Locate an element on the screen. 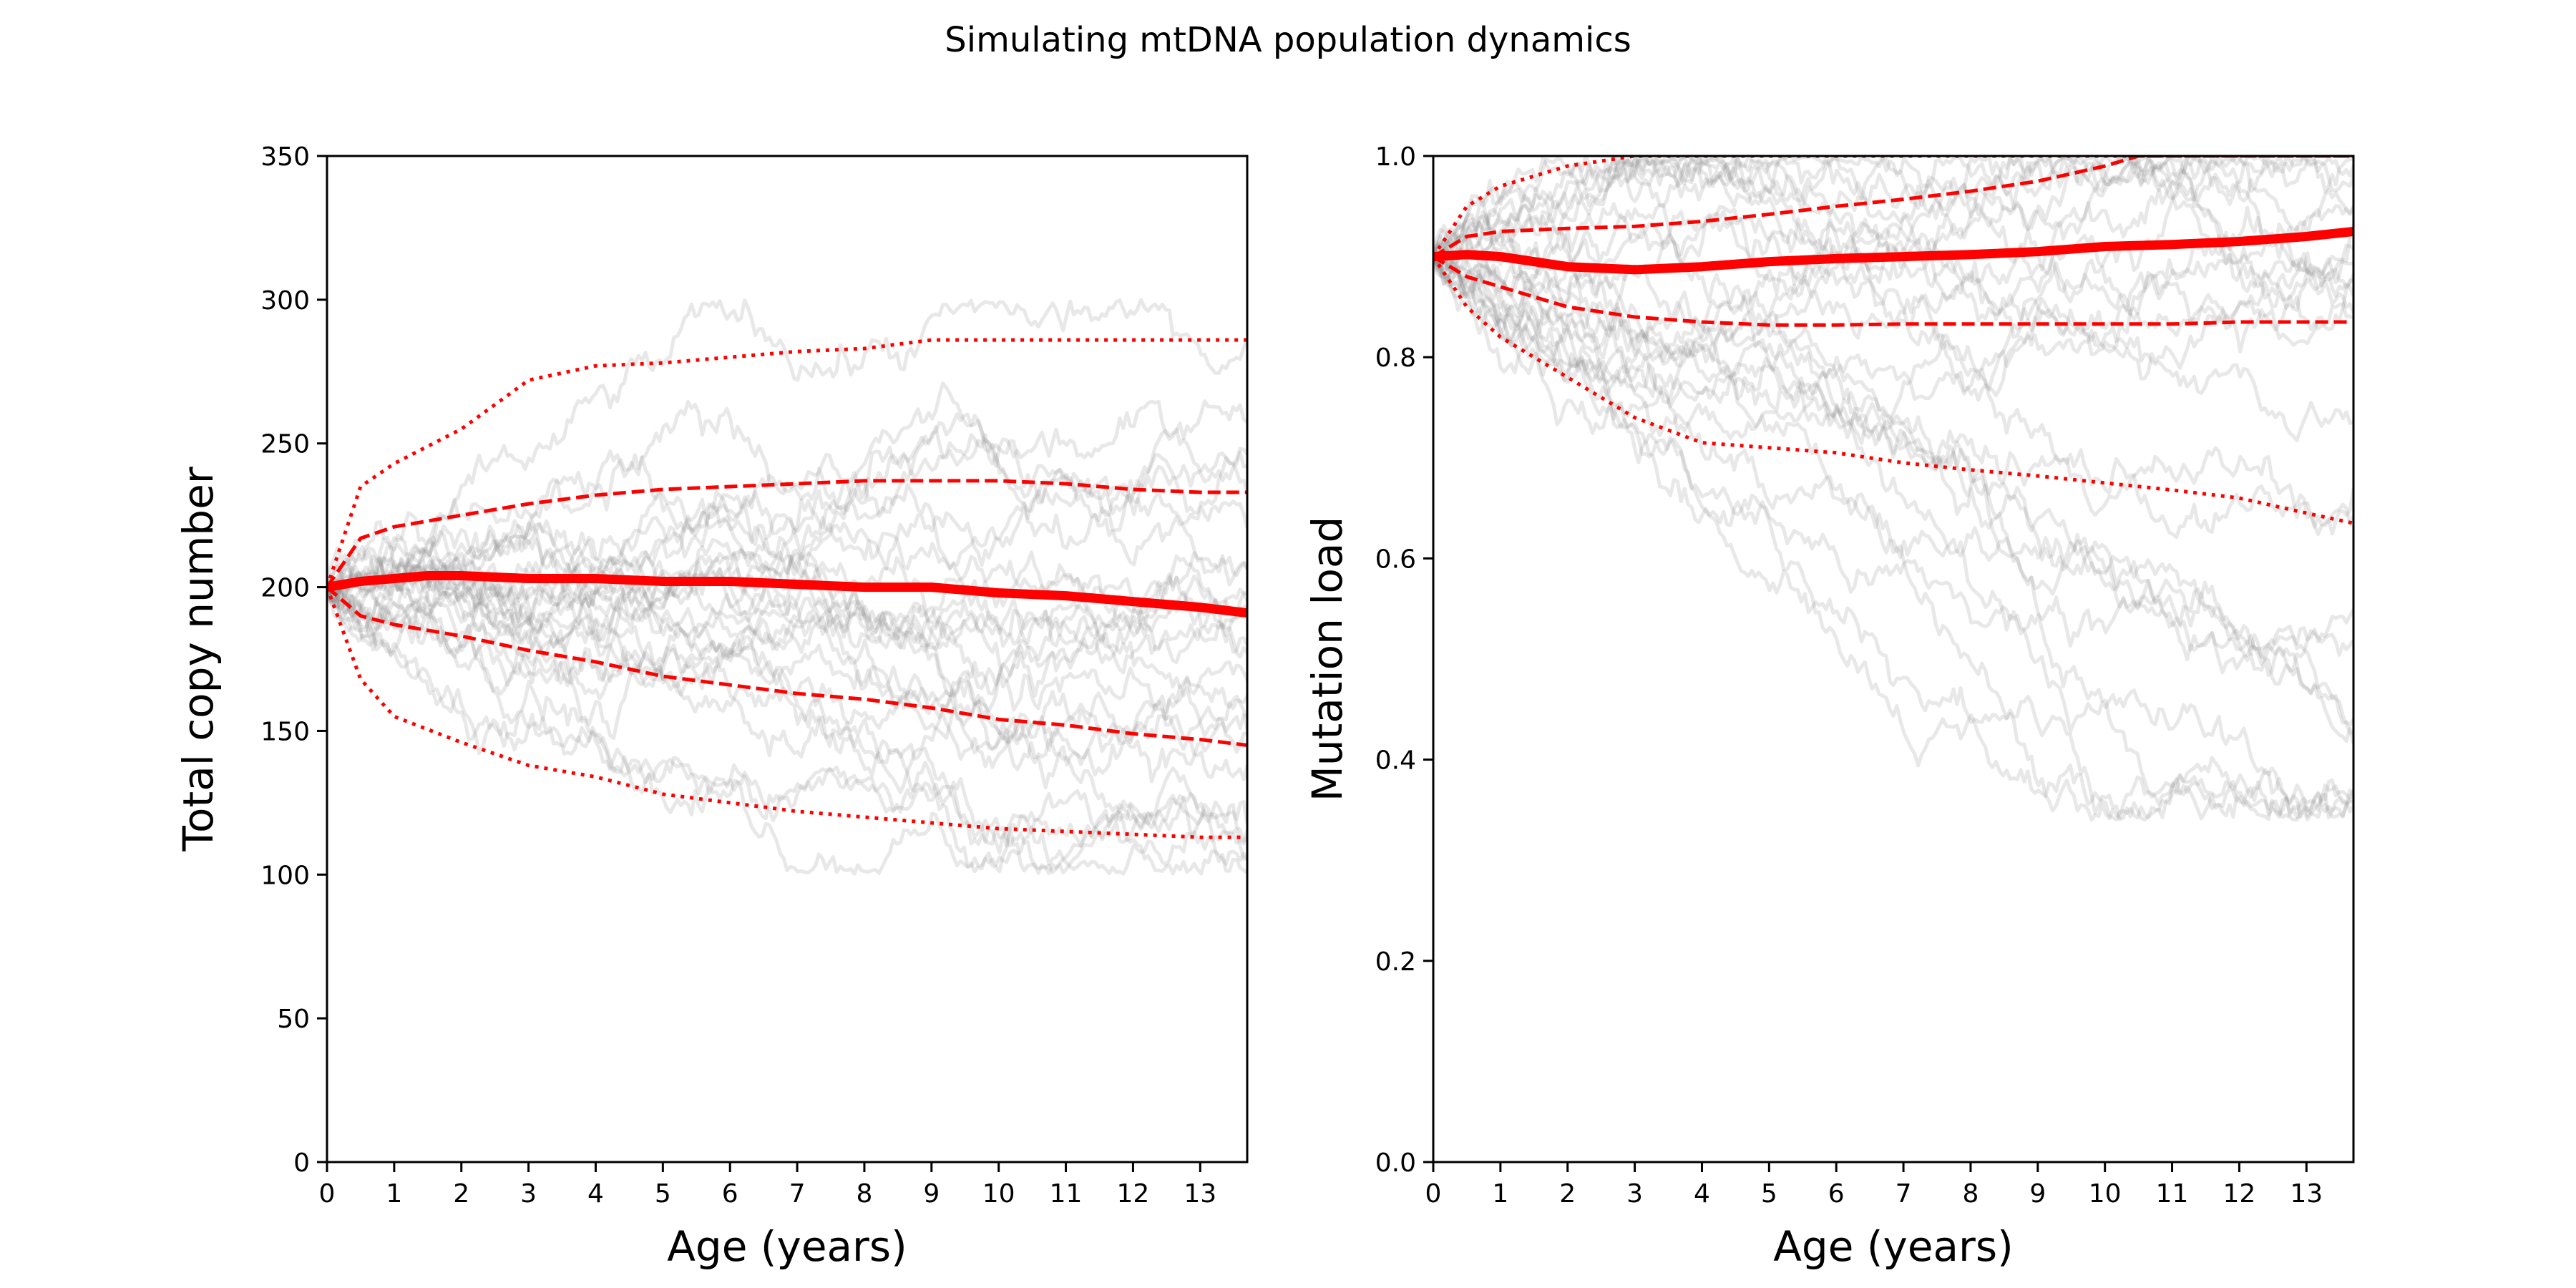 The width and height of the screenshot is (2576, 1288). y-tick-label: 250 is located at coordinates (285, 444).